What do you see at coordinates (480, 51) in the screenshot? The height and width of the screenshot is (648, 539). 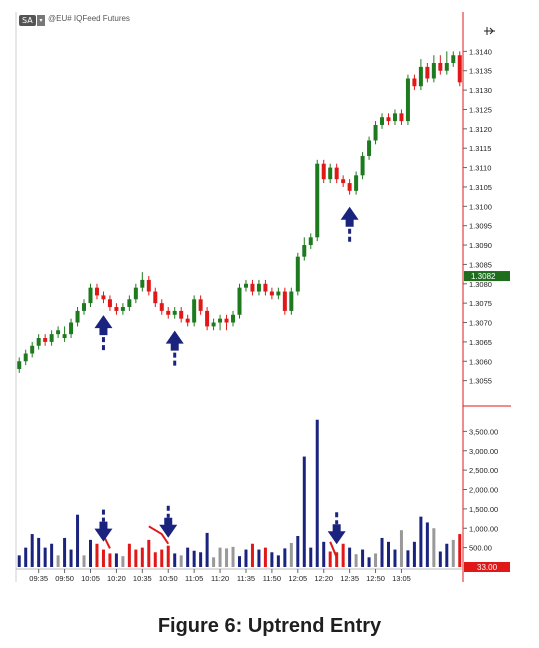 I see `price-tick-label: 1.3140` at bounding box center [480, 51].